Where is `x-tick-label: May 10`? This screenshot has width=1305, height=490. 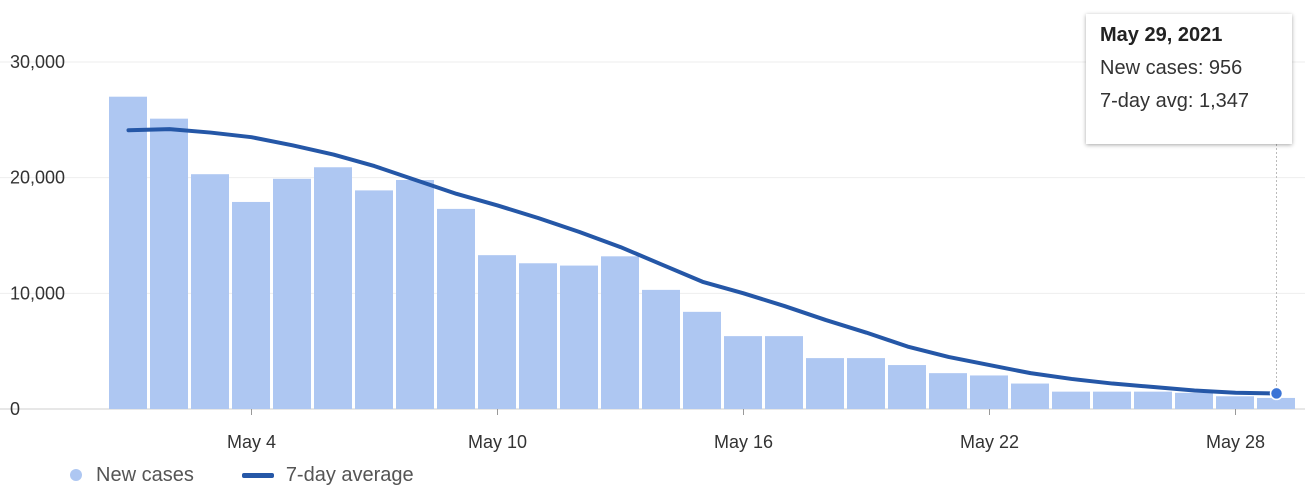
x-tick-label: May 10 is located at coordinates (497, 442).